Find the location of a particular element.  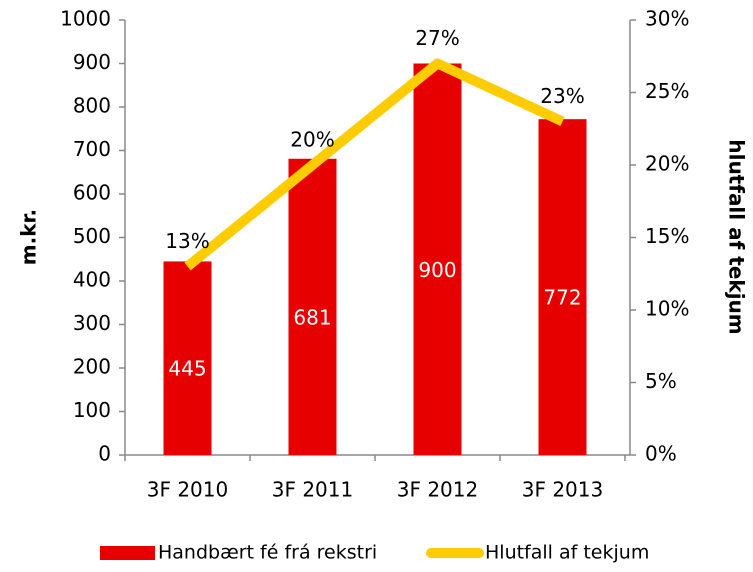

y2-tick-label: 30% is located at coordinates (667, 19).